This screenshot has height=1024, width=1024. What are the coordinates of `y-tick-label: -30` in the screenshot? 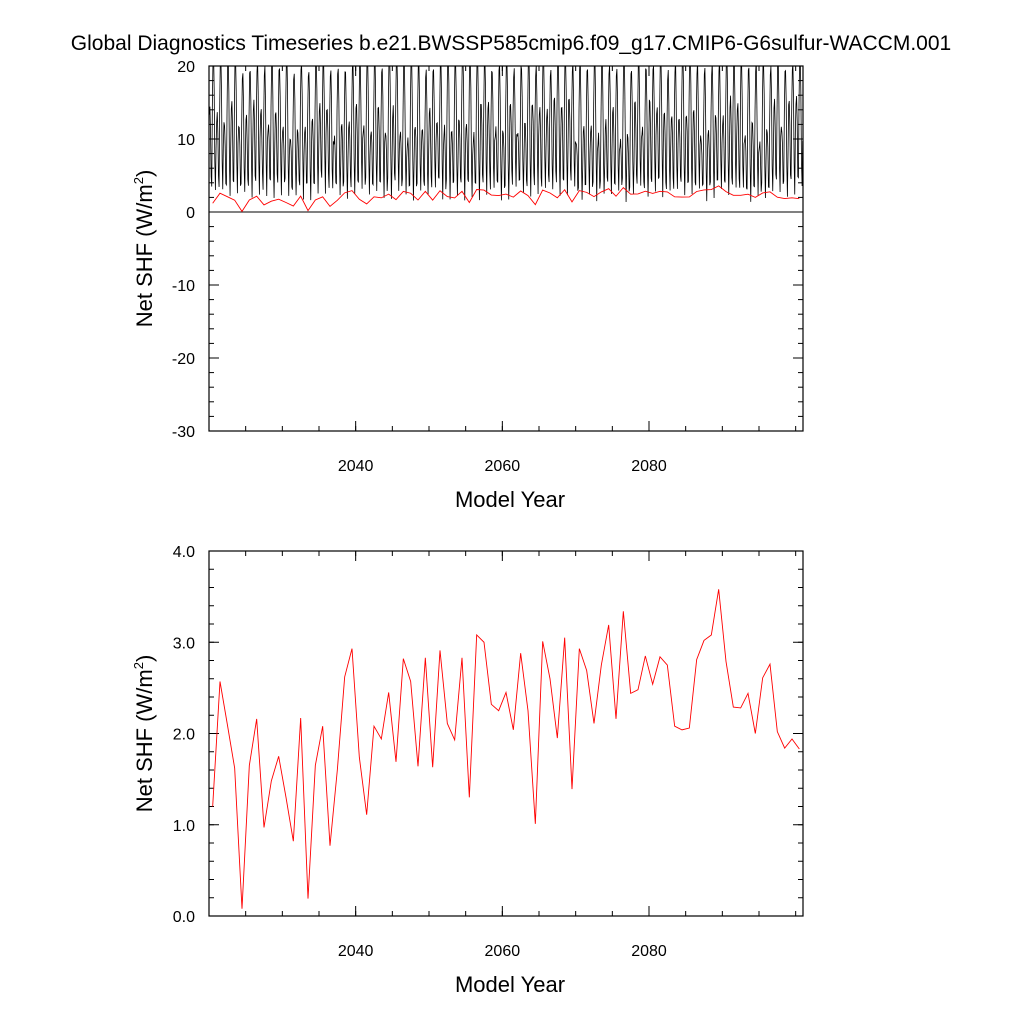 It's located at (183, 432).